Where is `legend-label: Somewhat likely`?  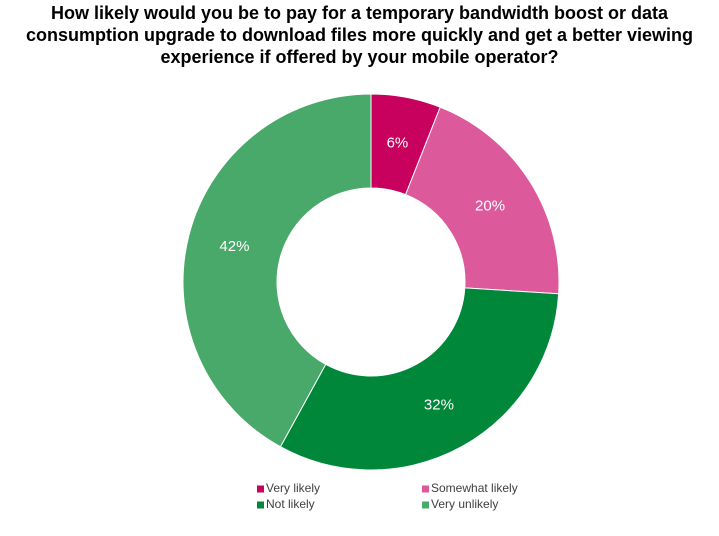 legend-label: Somewhat likely is located at coordinates (474, 488).